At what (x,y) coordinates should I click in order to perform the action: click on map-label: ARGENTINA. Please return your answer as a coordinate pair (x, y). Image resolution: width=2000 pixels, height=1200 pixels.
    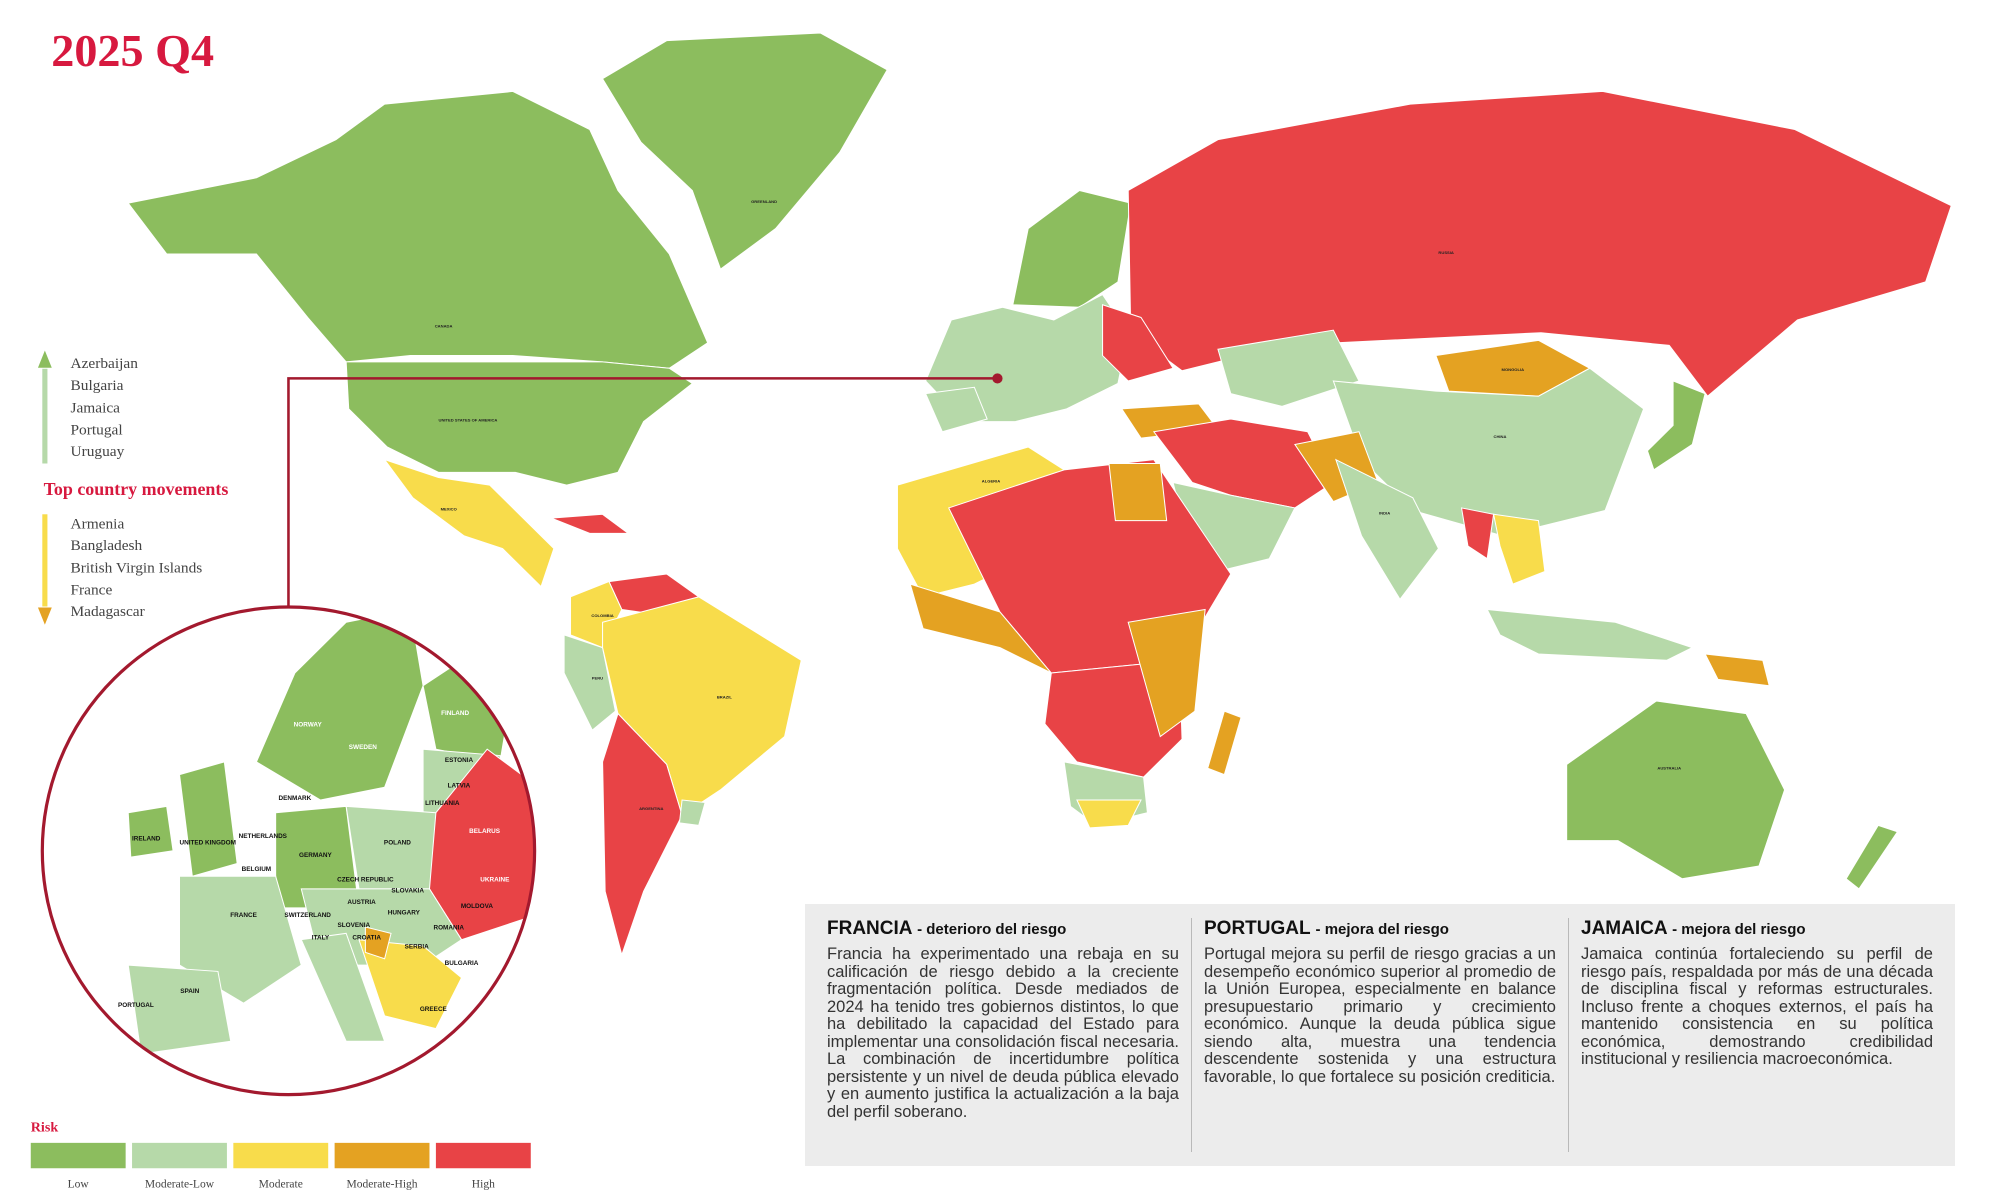
    Looking at the image, I should click on (651, 808).